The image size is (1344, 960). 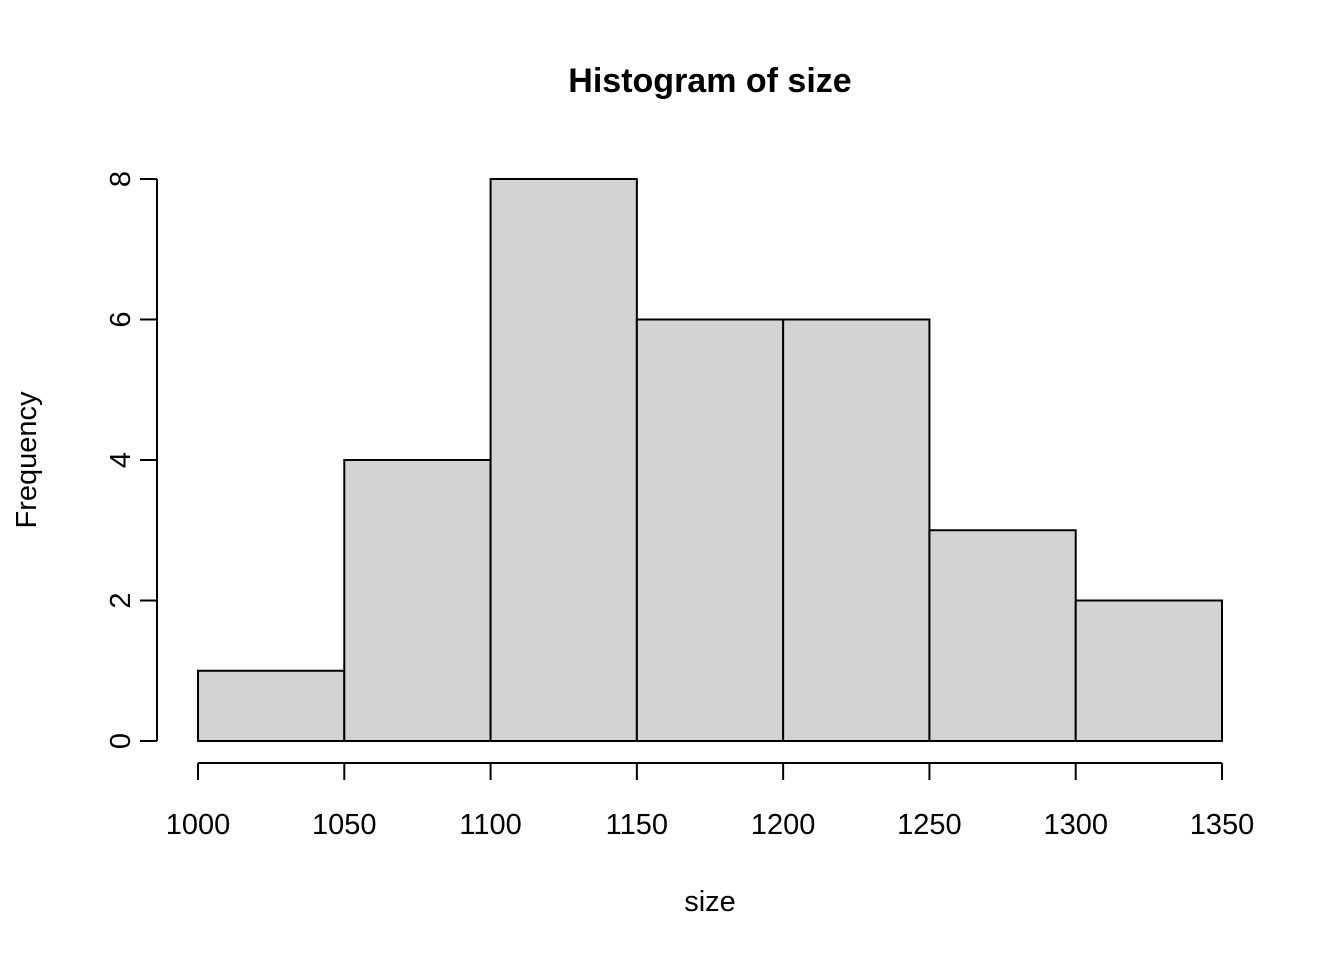 What do you see at coordinates (929, 825) in the screenshot?
I see `x-tick-label: 1250` at bounding box center [929, 825].